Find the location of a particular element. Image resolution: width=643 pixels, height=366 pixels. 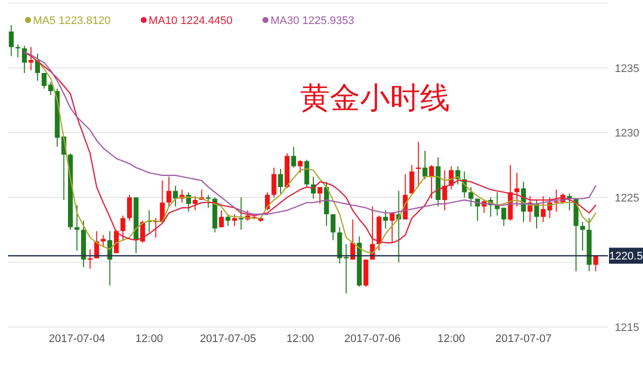

legend-label: MA10 1224.4450 is located at coordinates (190, 21).